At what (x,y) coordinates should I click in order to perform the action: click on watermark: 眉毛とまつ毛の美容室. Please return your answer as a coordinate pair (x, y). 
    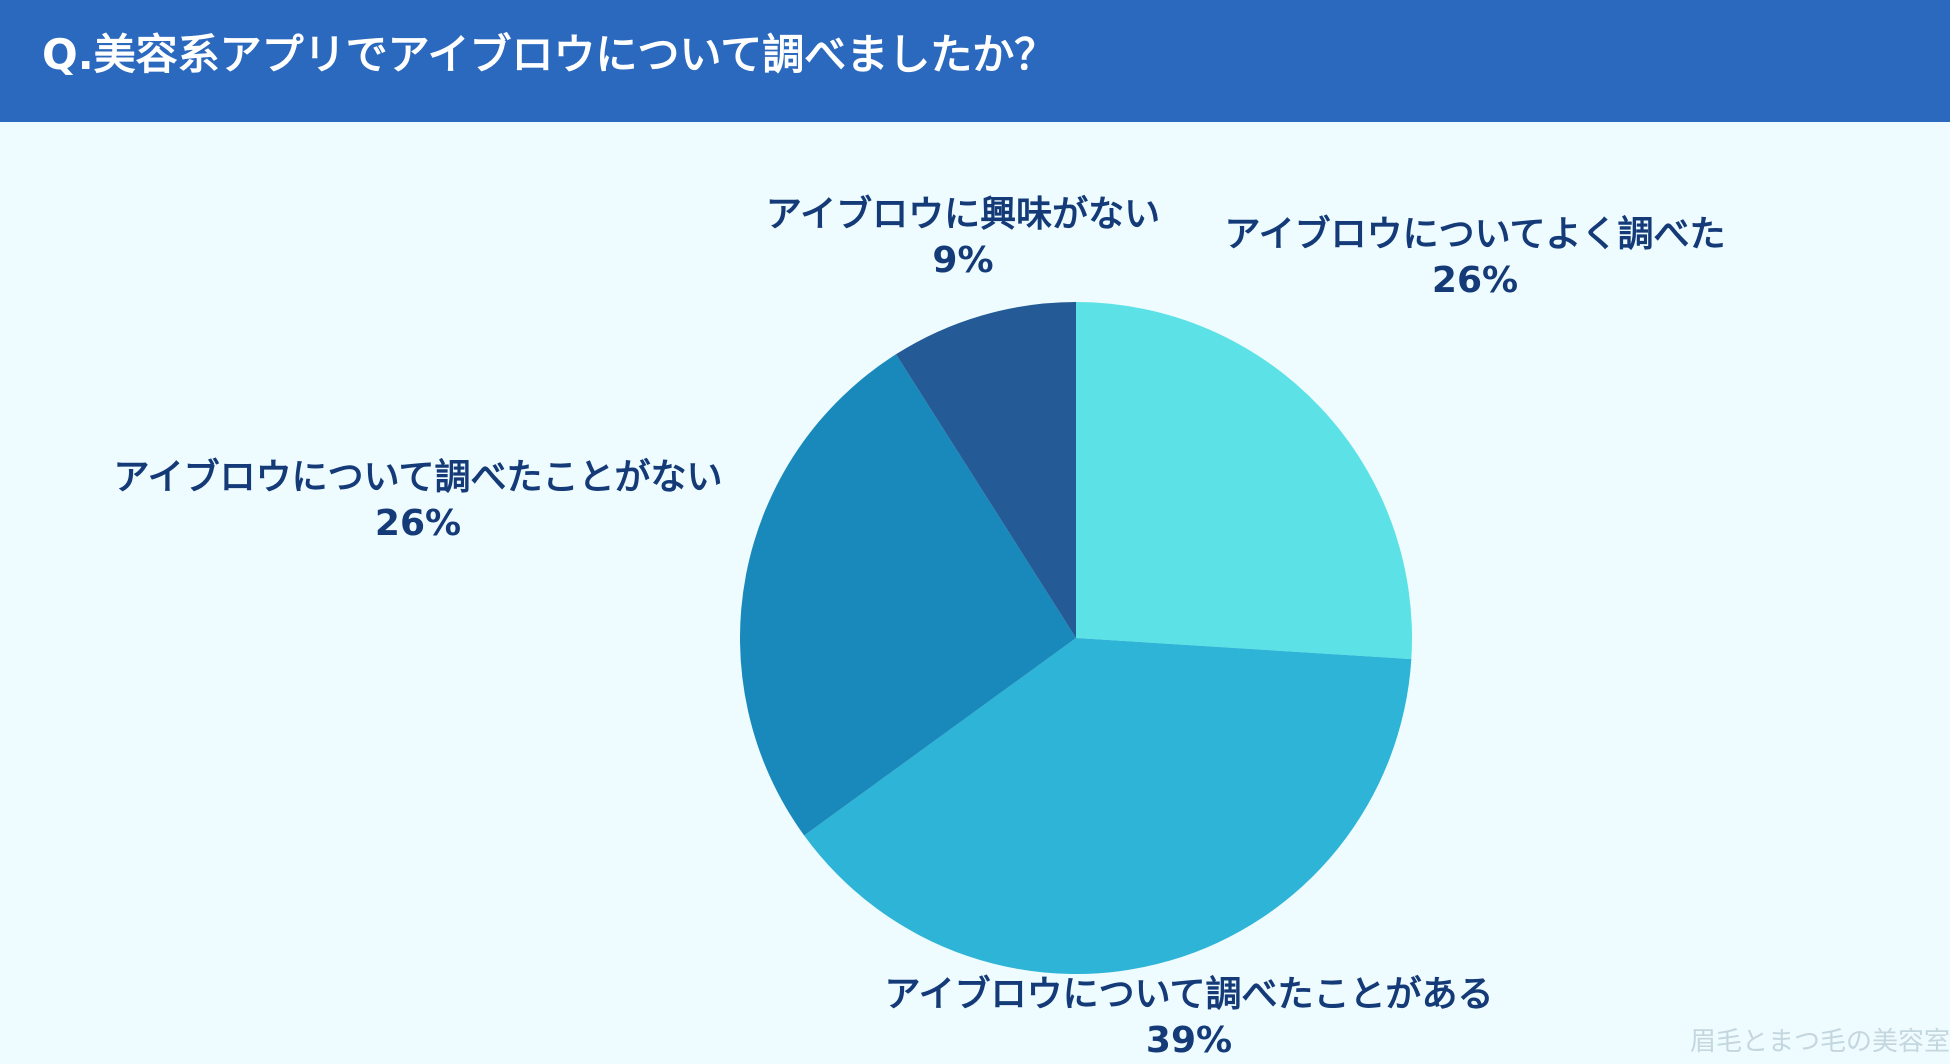
    Looking at the image, I should click on (1819, 1042).